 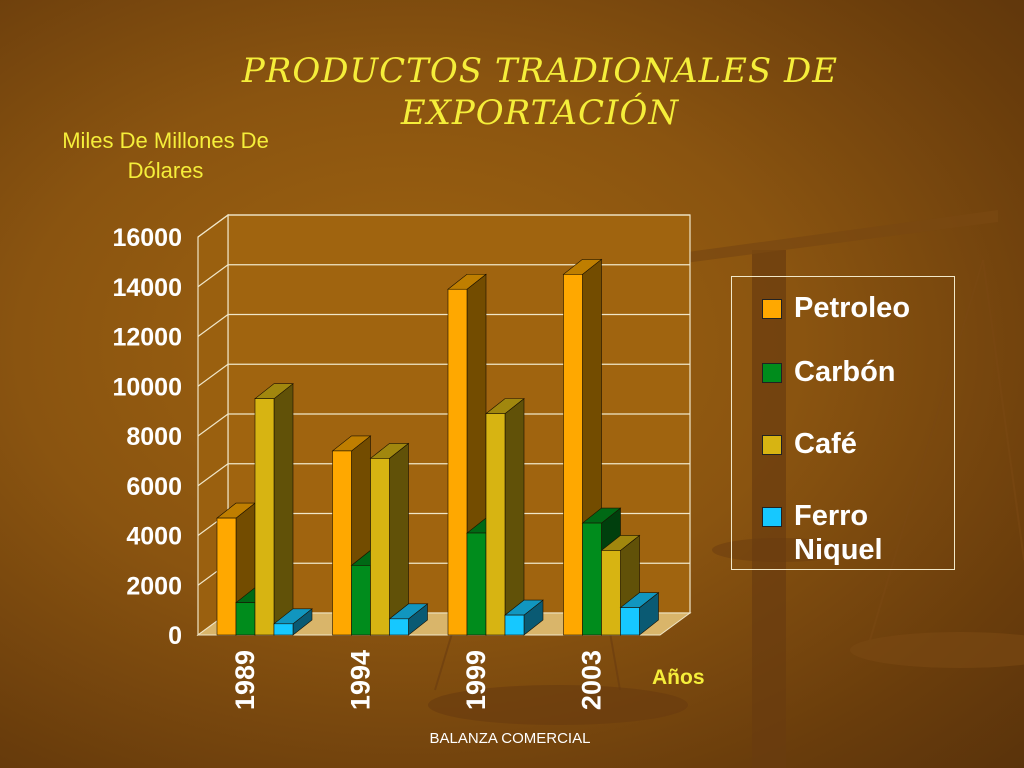 I want to click on legend-swatch-ferro-niquel, so click(x=772, y=517).